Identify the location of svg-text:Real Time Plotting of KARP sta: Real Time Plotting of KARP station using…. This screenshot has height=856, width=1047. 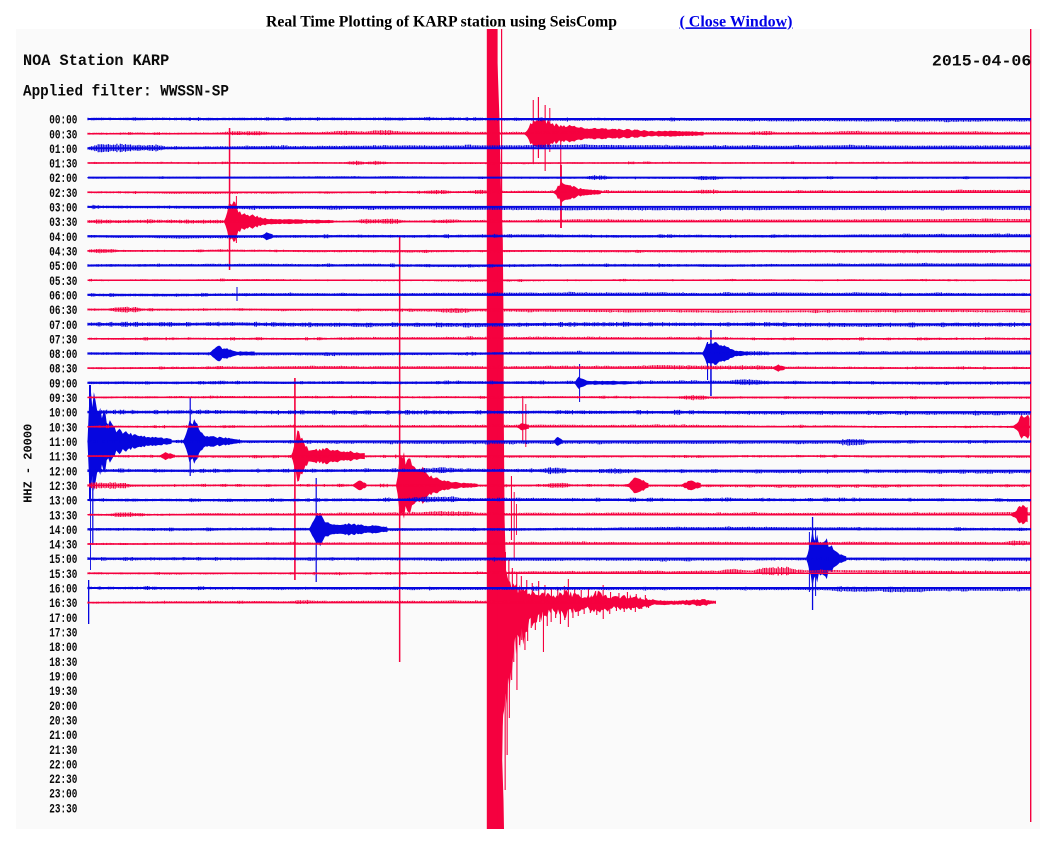
(441, 21).